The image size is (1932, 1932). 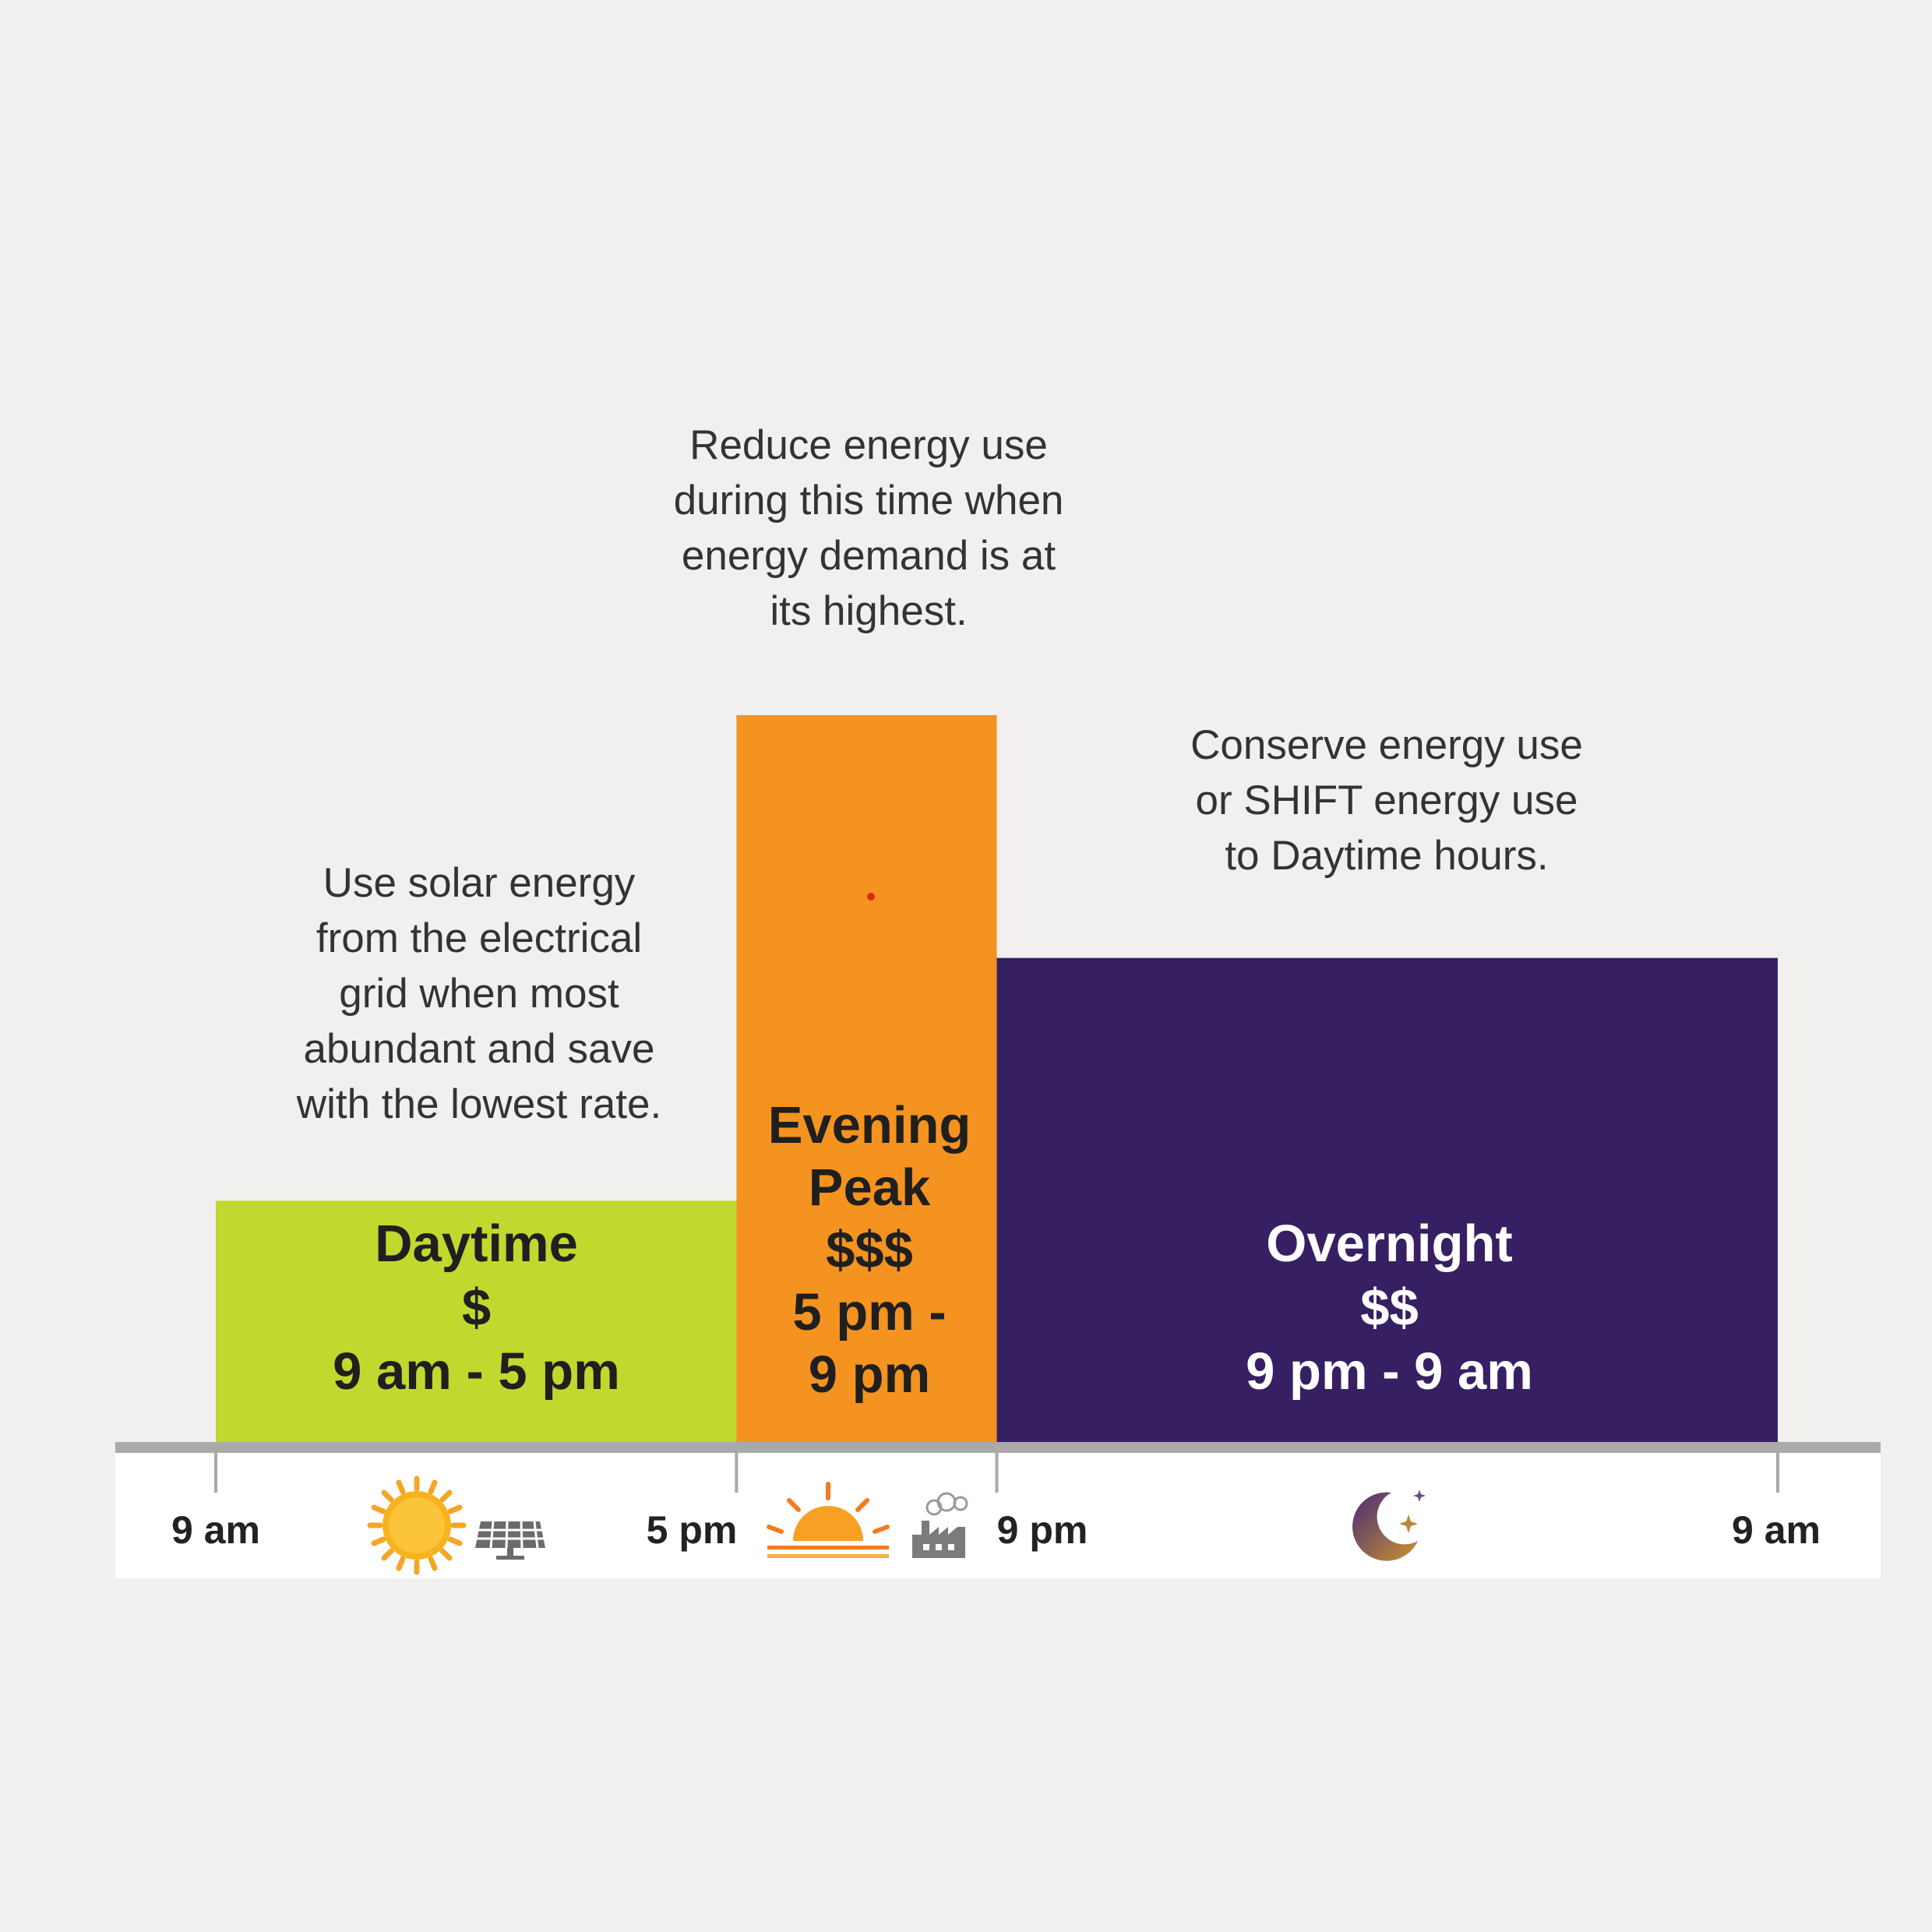 I want to click on tick-label-9am-end: 9 am, so click(x=1777, y=1530).